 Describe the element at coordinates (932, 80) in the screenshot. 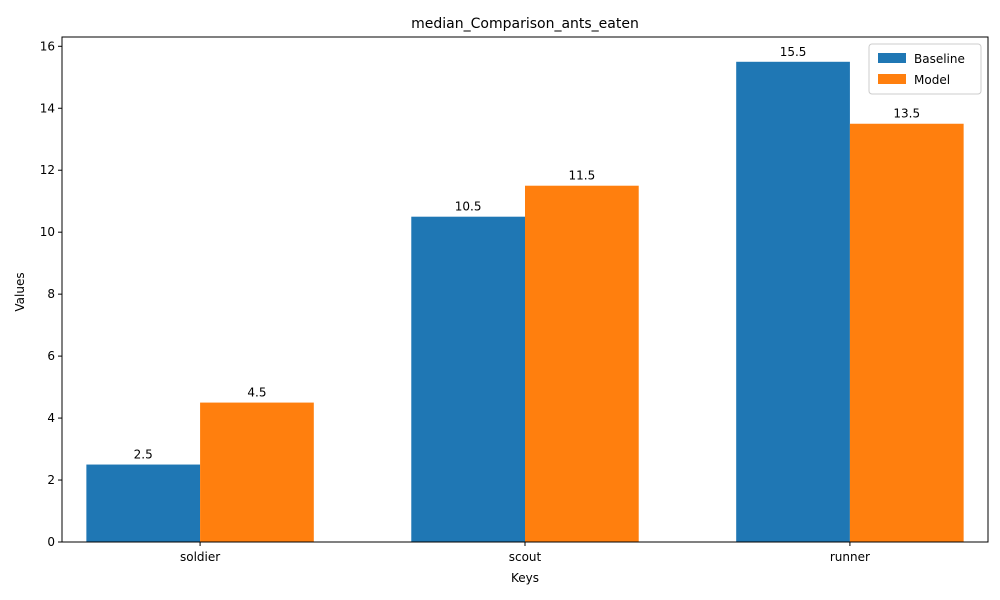

I see `legend-label-model: Model` at that location.